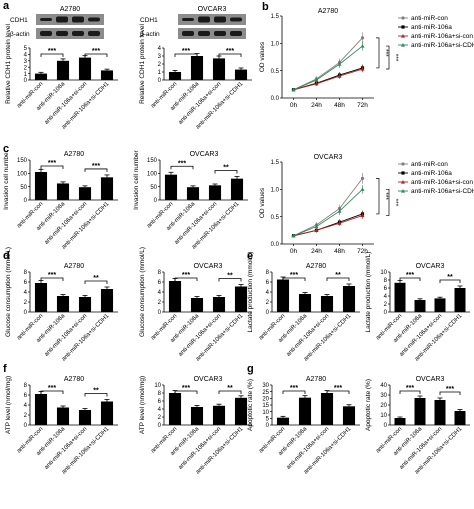  Describe the element at coordinates (96, 391) in the screenshot. I see `significance-label: **` at that location.